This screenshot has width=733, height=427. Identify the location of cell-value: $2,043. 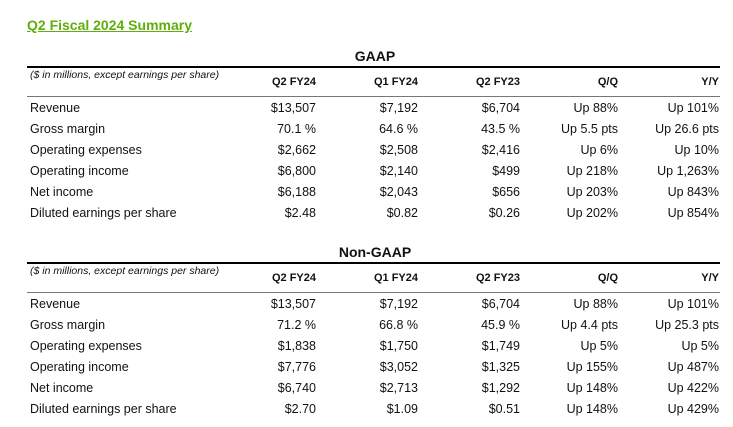
(398, 192).